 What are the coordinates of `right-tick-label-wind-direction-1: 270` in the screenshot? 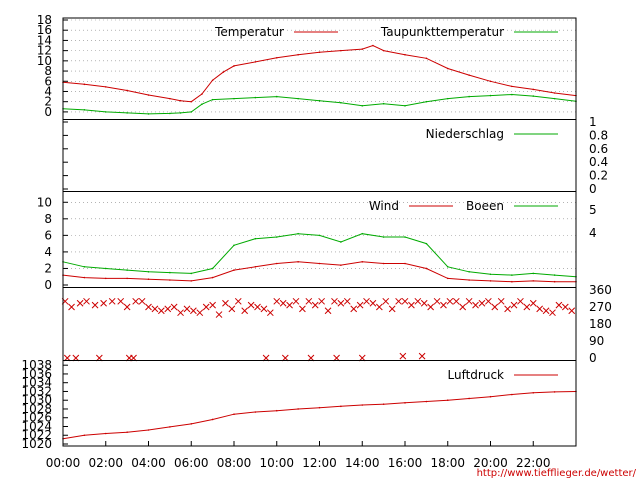 It's located at (600, 307).